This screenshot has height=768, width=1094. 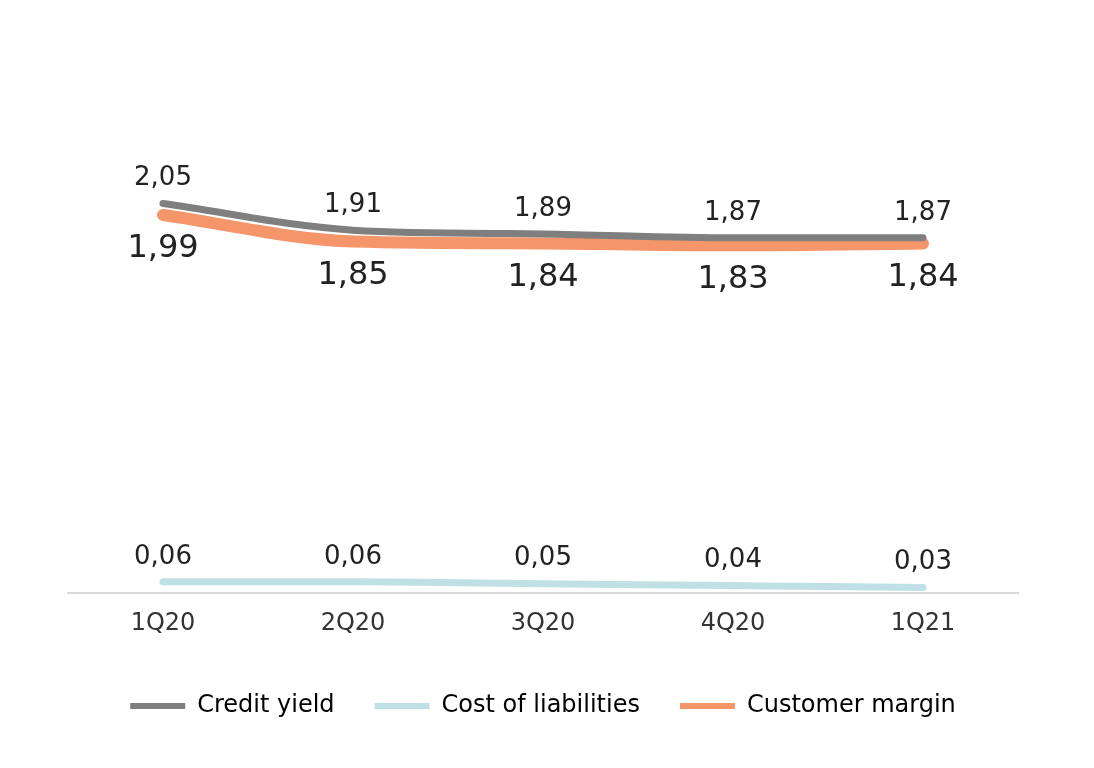 I want to click on legend-label: Cost of liabilities, so click(x=540, y=704).